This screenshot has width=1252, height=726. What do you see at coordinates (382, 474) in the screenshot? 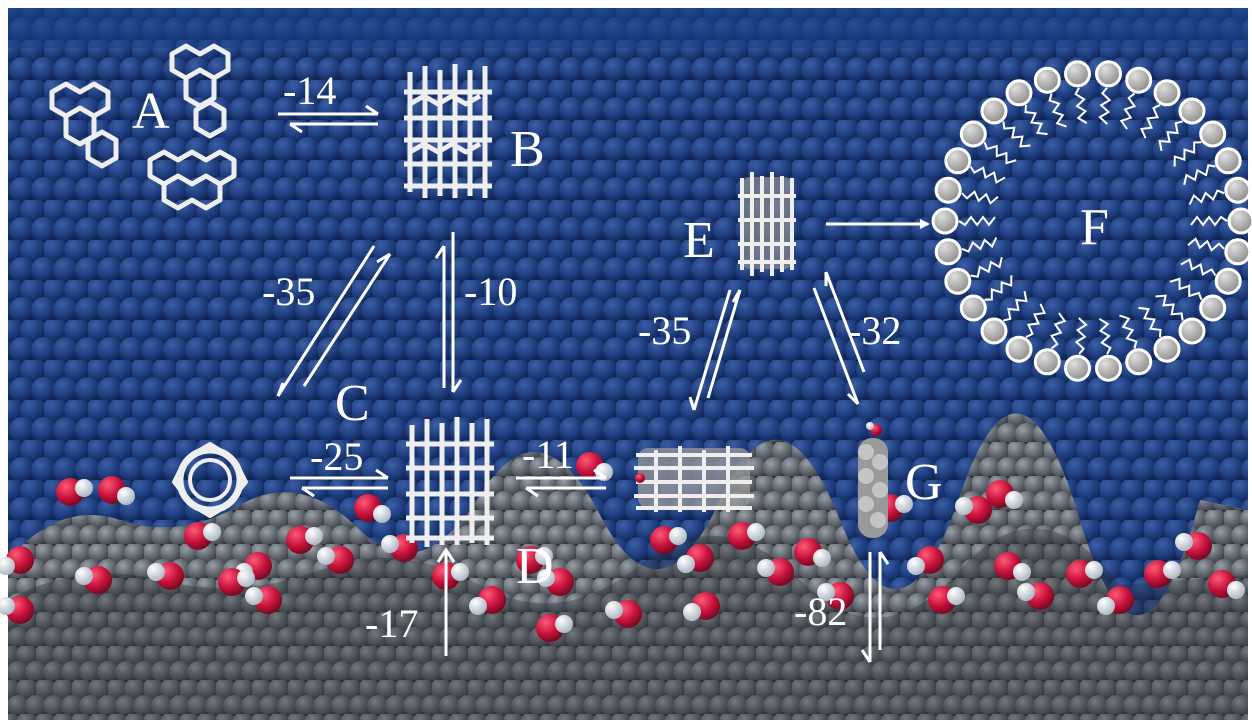
I see `arrow-c-to-d-head` at bounding box center [382, 474].